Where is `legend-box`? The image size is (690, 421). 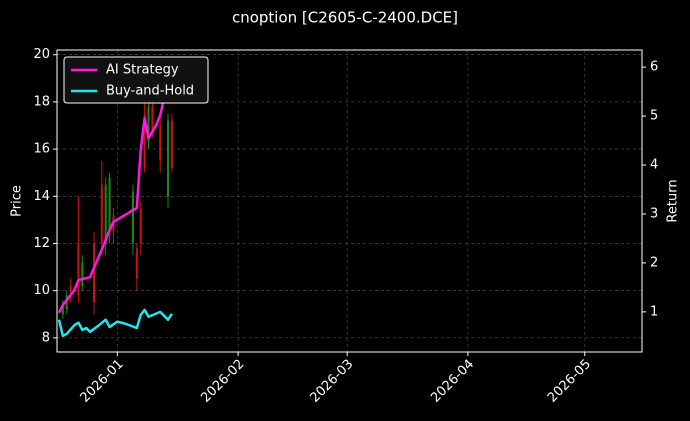
legend-box is located at coordinates (136, 80).